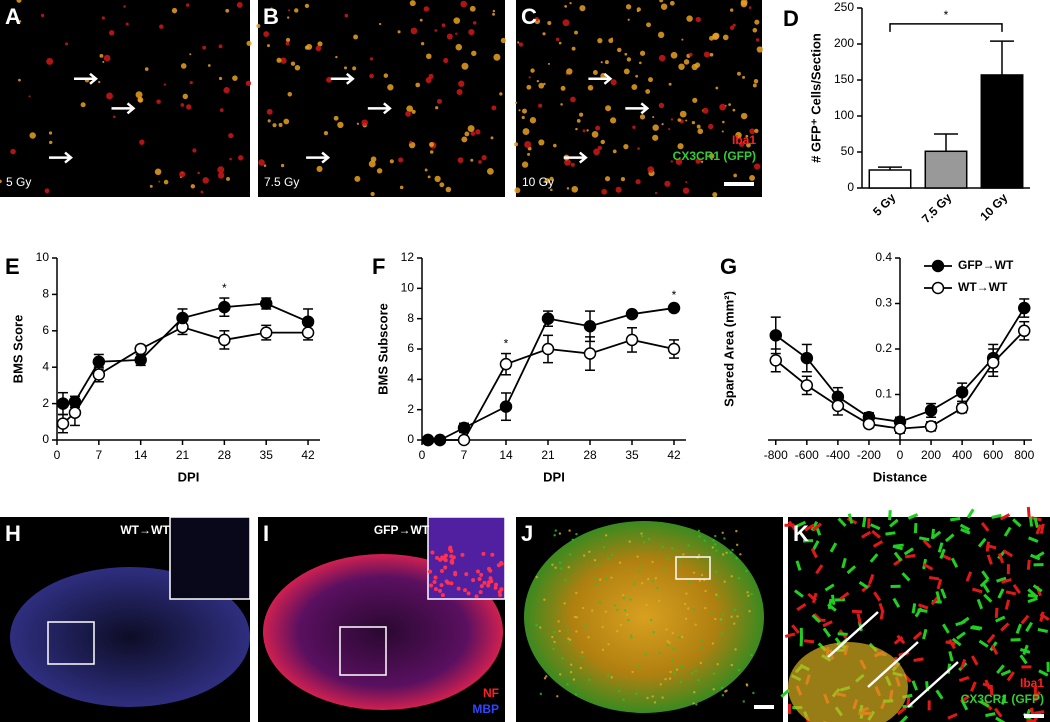 The image size is (1050, 722). I want to click on y-tick-label: 10, so click(43, 257).